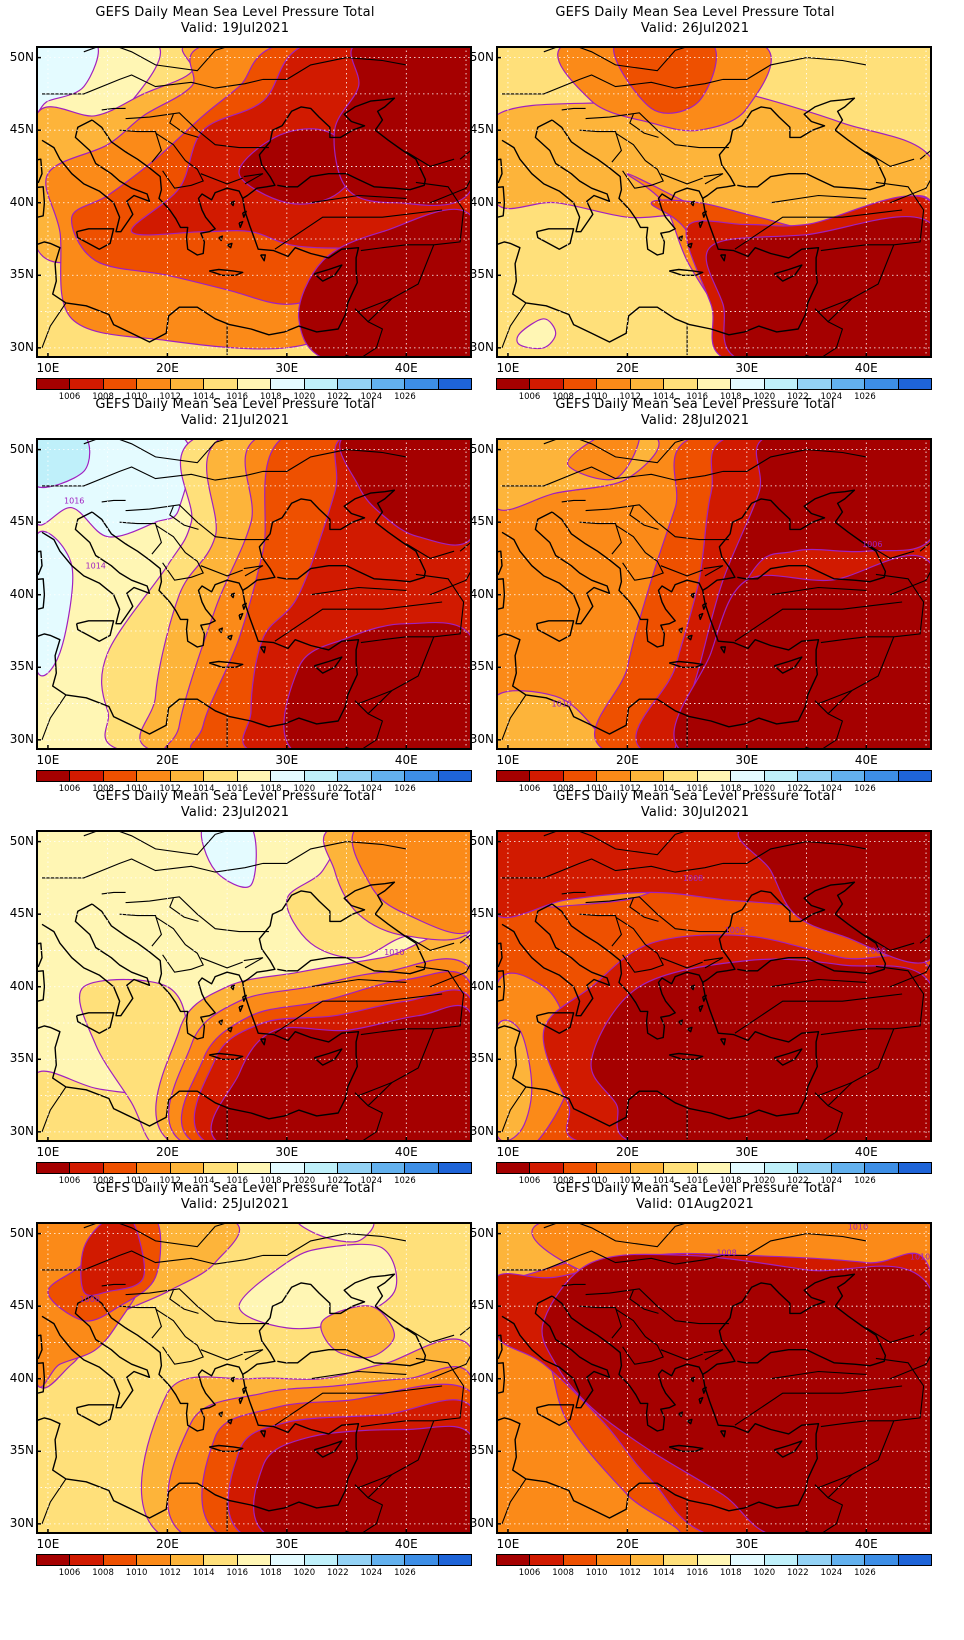  Describe the element at coordinates (876, 950) in the screenshot. I see `contour-label: 1006` at that location.